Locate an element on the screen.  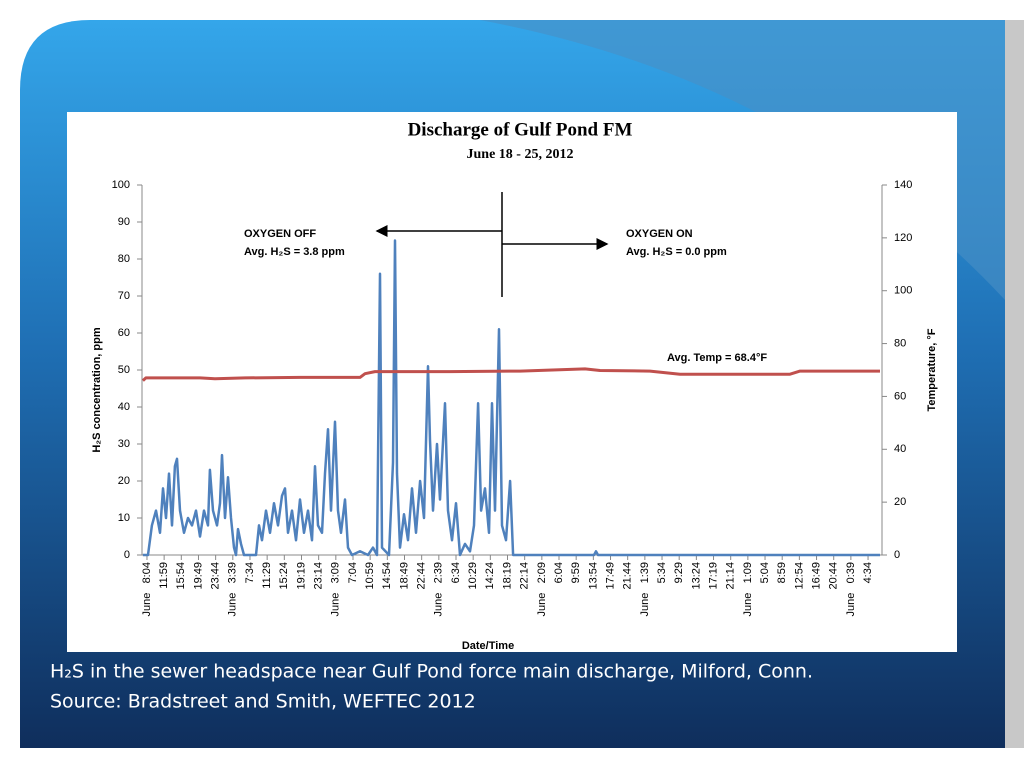
x-tick-label: June 2:09 is located at coordinates (542, 589).